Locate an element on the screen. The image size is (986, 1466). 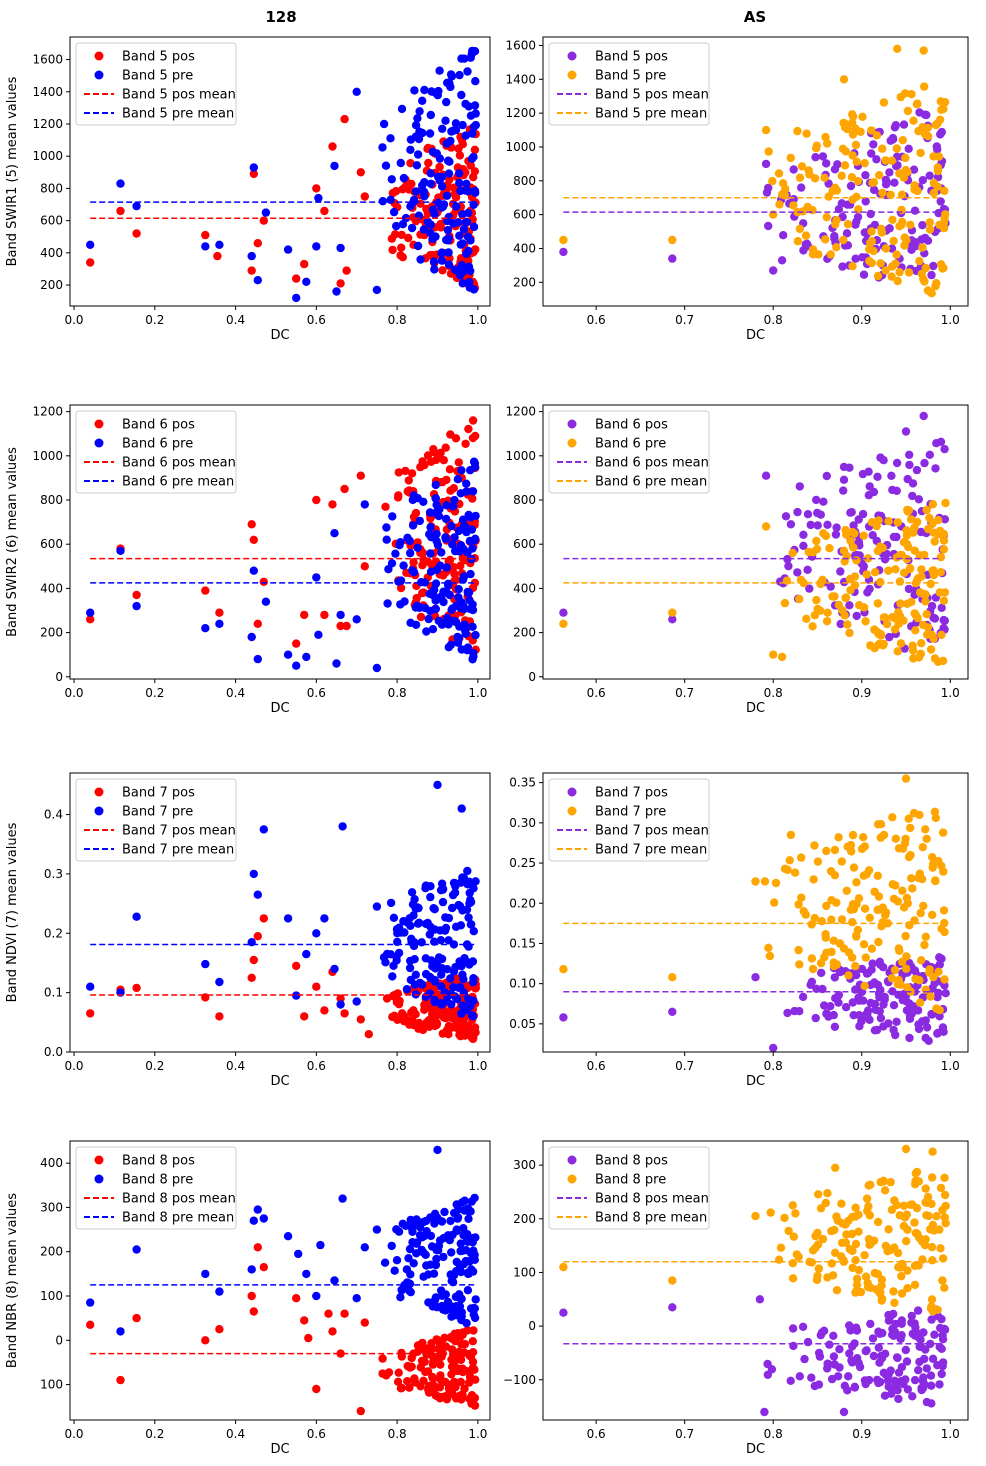
legend-frame is located at coordinates (156, 820).